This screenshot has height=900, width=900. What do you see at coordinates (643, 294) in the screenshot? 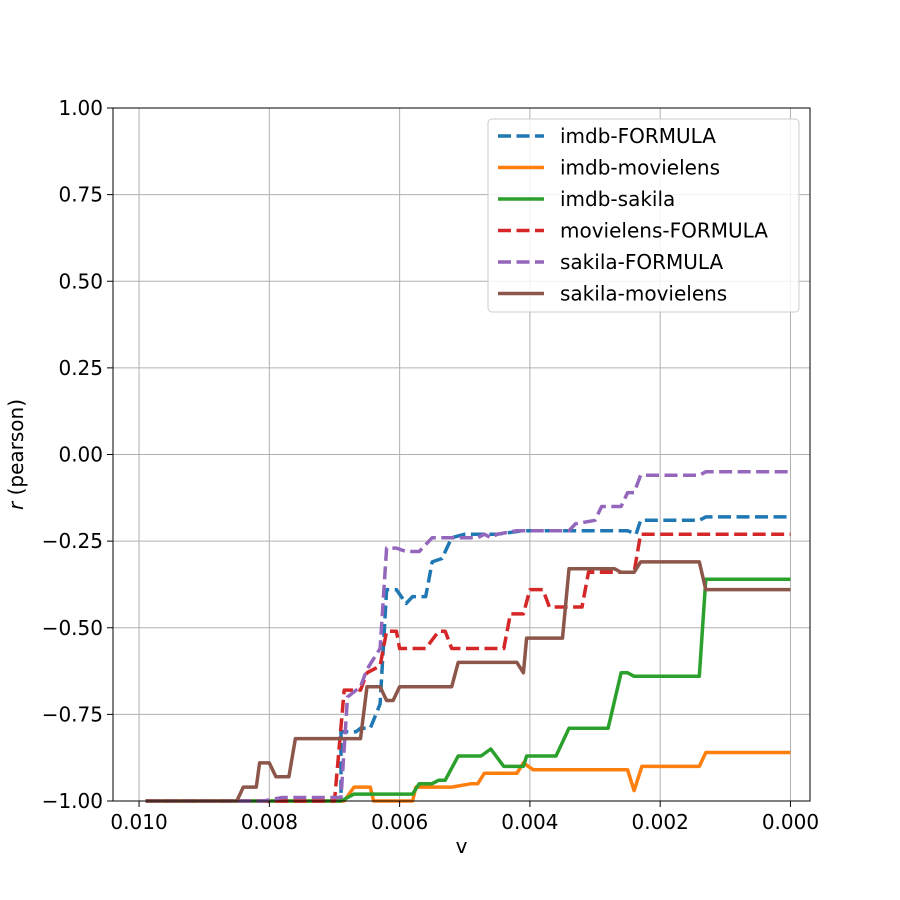
I see `legend-label: sakila-movielens` at bounding box center [643, 294].